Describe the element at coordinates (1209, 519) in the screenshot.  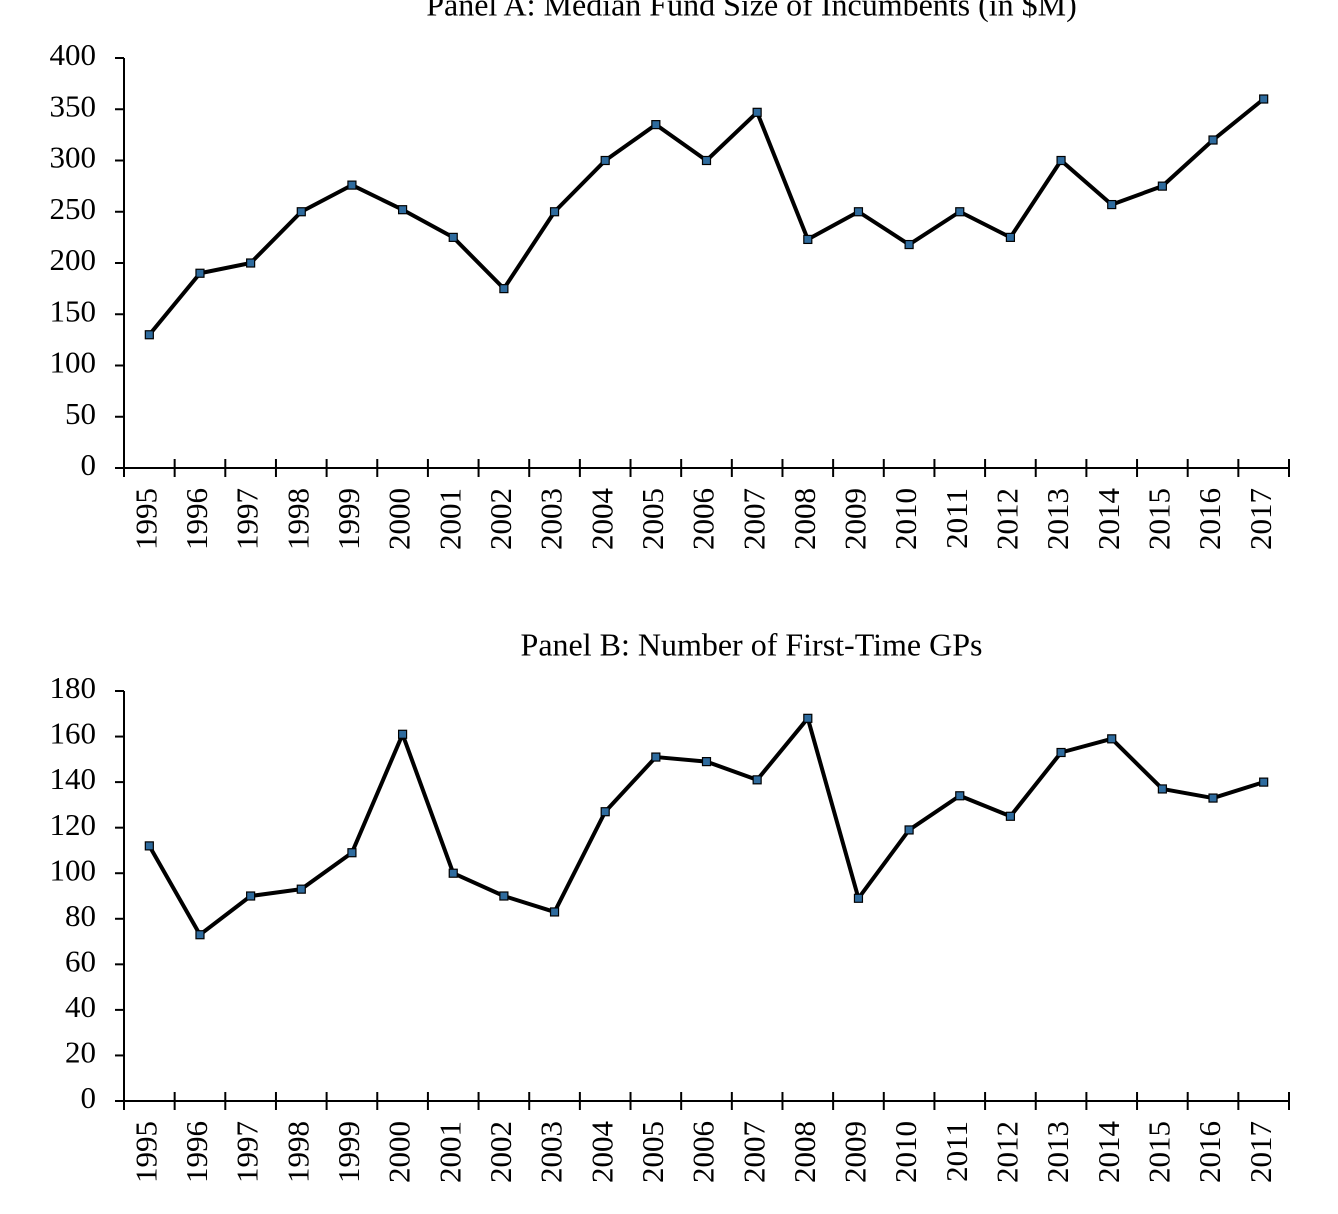
I see `x-tick-label: 2016` at that location.